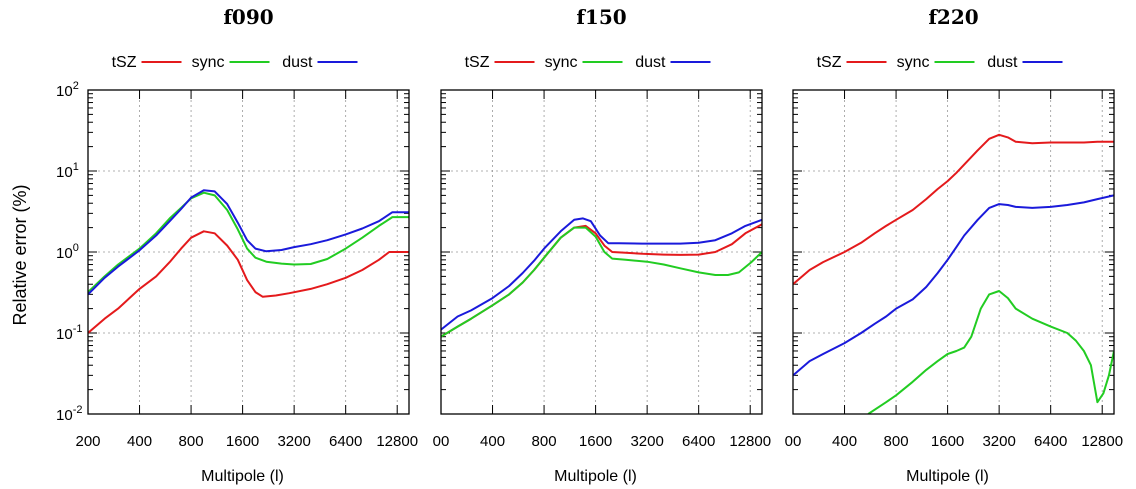  I want to click on y-tick-label: 10⁻¹, so click(69, 333).